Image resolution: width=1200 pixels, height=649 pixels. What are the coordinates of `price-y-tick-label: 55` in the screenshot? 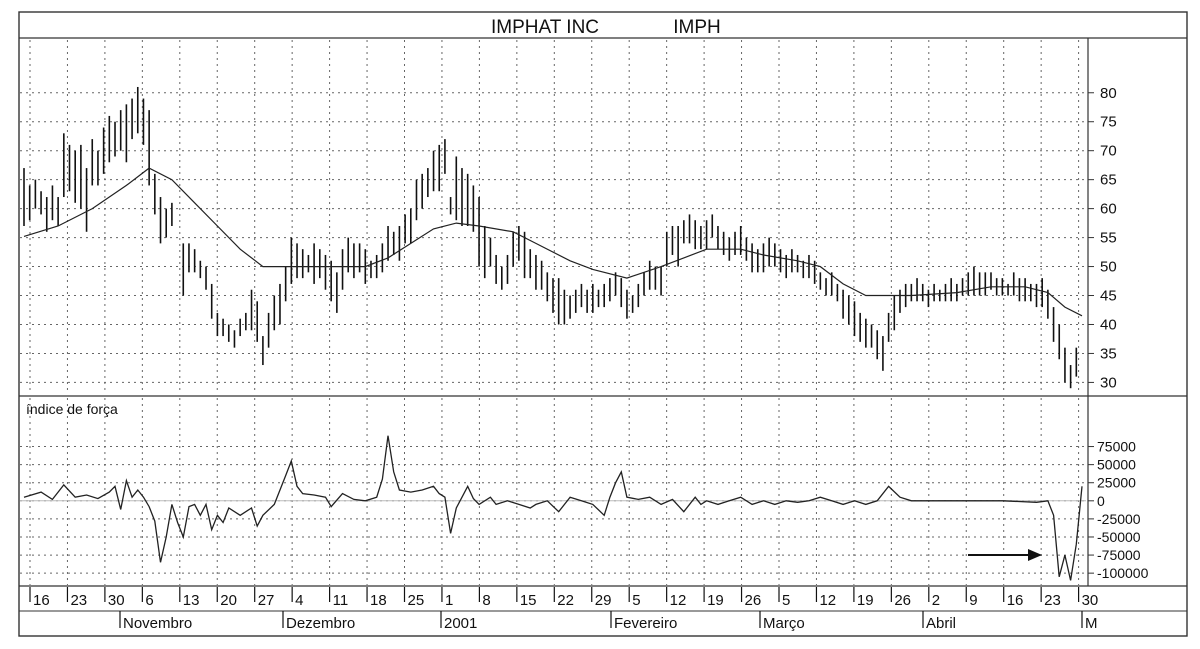 It's located at (1108, 238).